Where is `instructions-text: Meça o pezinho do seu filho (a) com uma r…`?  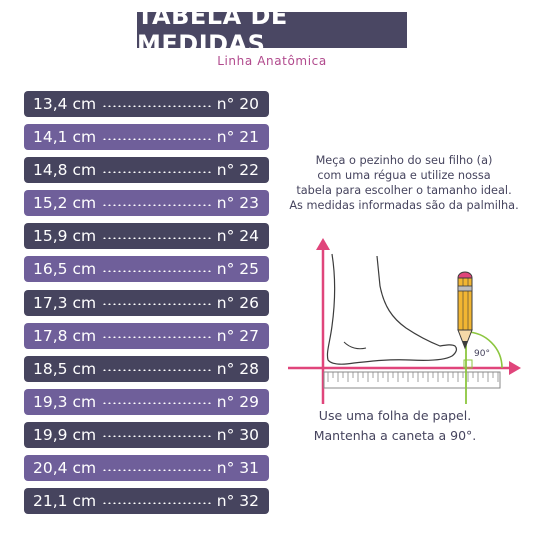 instructions-text: Meça o pezinho do seu filho (a) com uma r… is located at coordinates (404, 183).